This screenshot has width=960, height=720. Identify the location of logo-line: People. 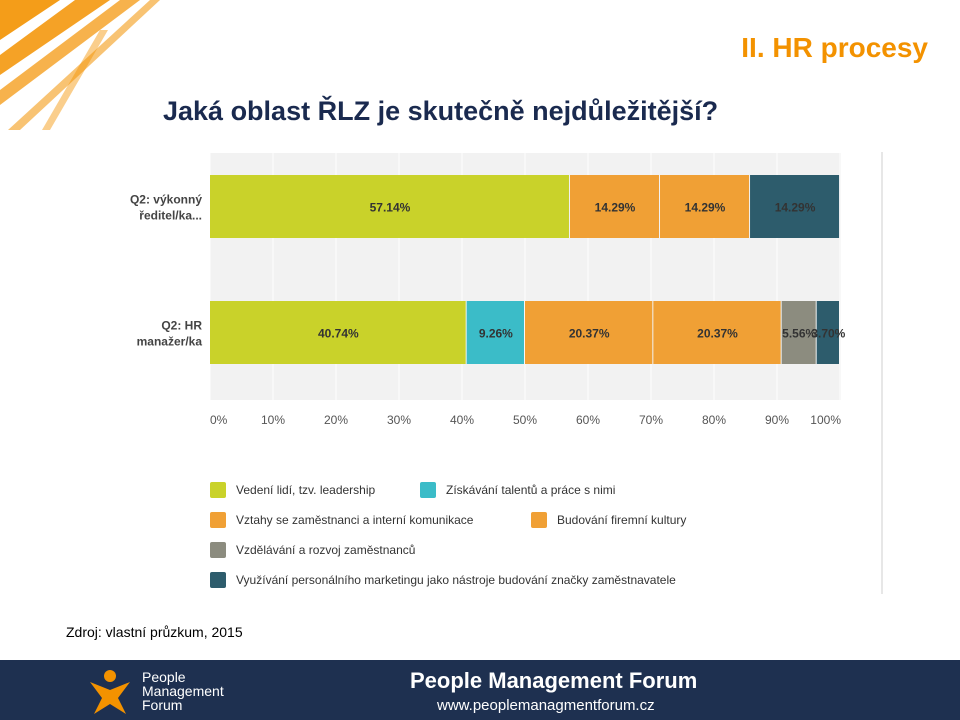
(164, 677).